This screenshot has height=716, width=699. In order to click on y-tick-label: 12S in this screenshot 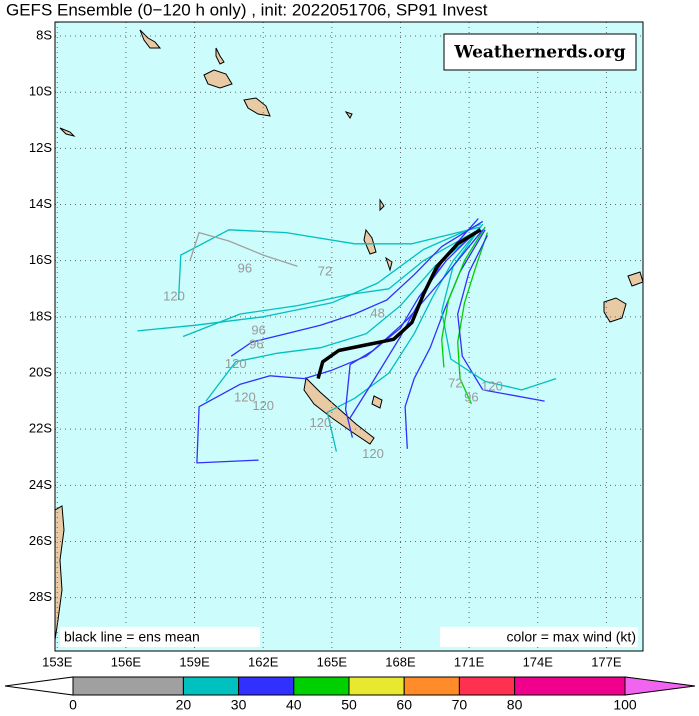, I will do `click(40, 147)`.